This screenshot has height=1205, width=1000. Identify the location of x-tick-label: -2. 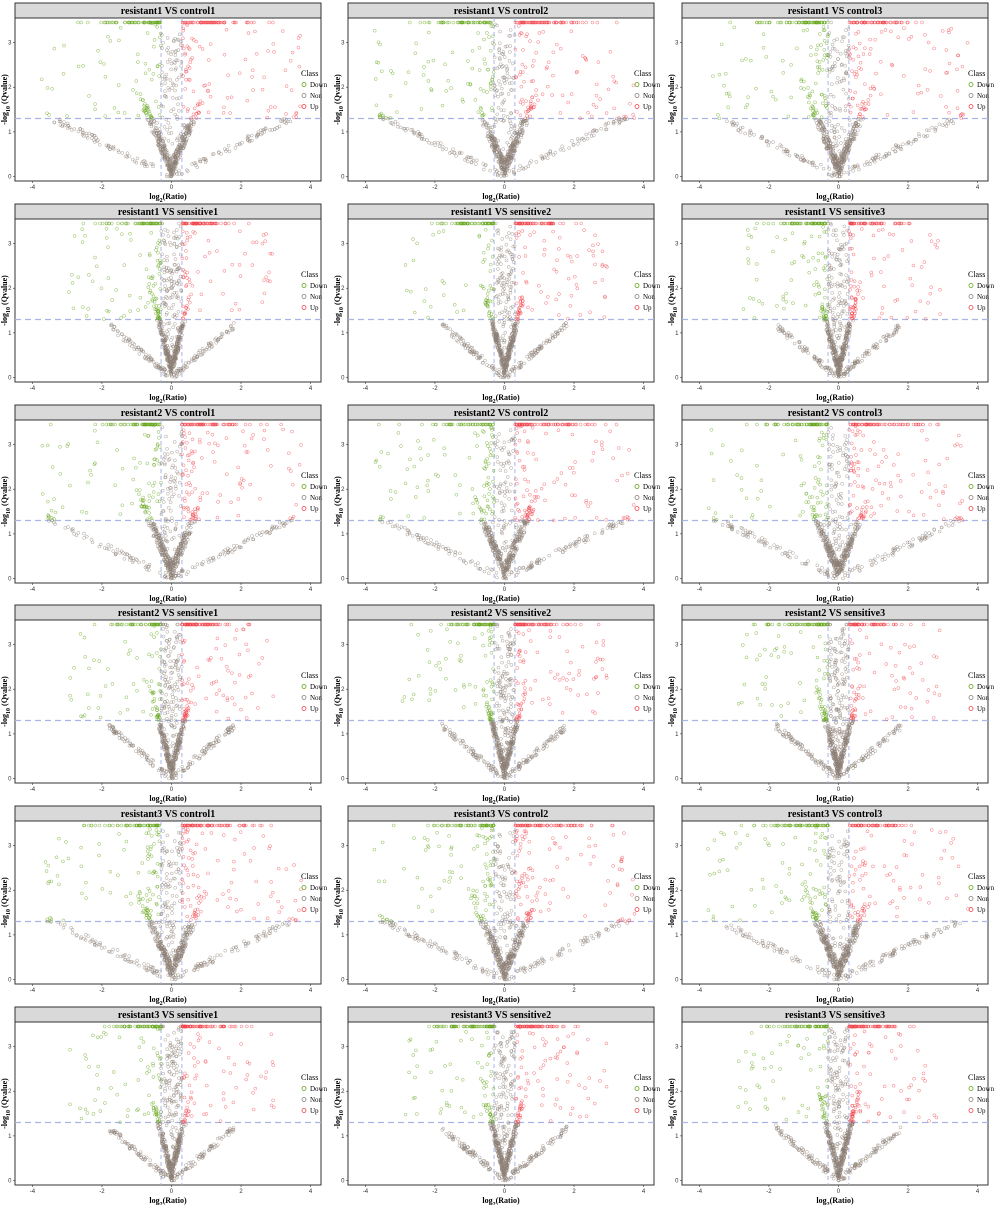
(102, 188).